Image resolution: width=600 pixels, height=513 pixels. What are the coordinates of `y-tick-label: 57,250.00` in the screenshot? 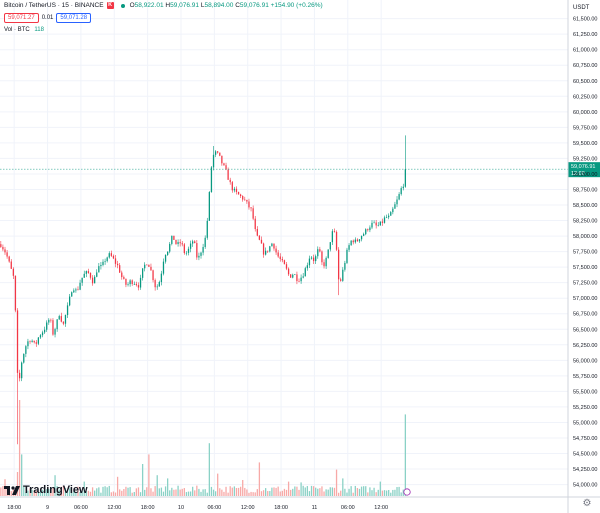 It's located at (585, 284).